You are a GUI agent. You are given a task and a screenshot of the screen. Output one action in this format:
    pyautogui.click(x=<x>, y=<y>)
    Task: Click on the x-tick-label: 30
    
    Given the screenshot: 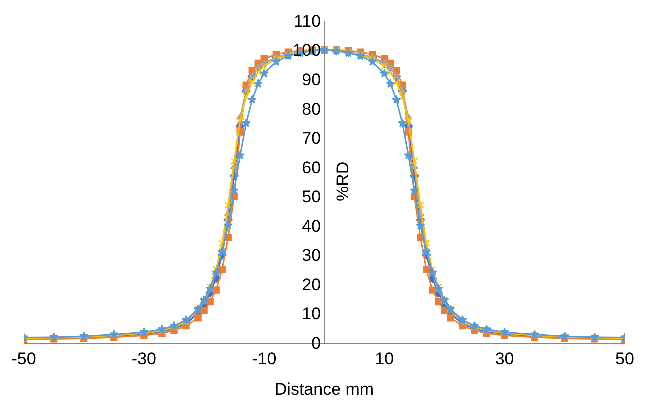 What is the action you would take?
    pyautogui.click(x=504, y=358)
    